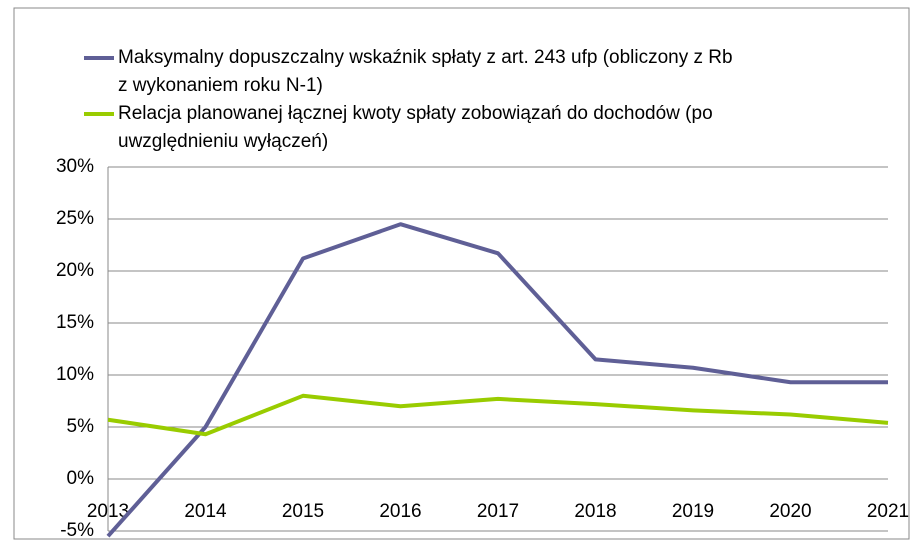 This screenshot has width=916, height=542. What do you see at coordinates (205, 511) in the screenshot?
I see `x-tick-label: 2014` at bounding box center [205, 511].